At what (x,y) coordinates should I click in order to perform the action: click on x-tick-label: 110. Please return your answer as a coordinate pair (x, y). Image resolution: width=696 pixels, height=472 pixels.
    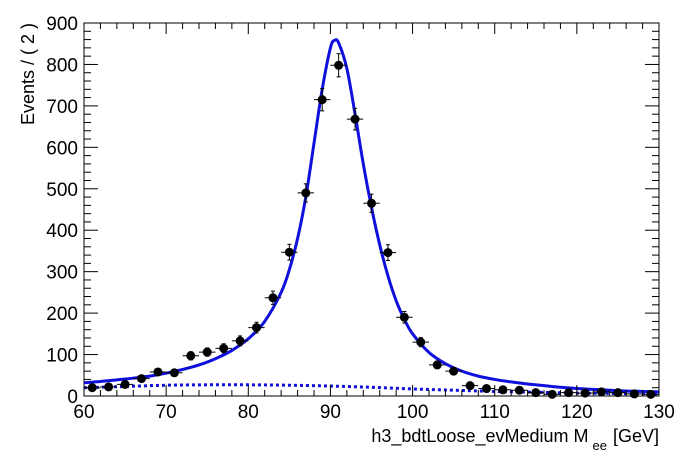
    Looking at the image, I should click on (495, 412).